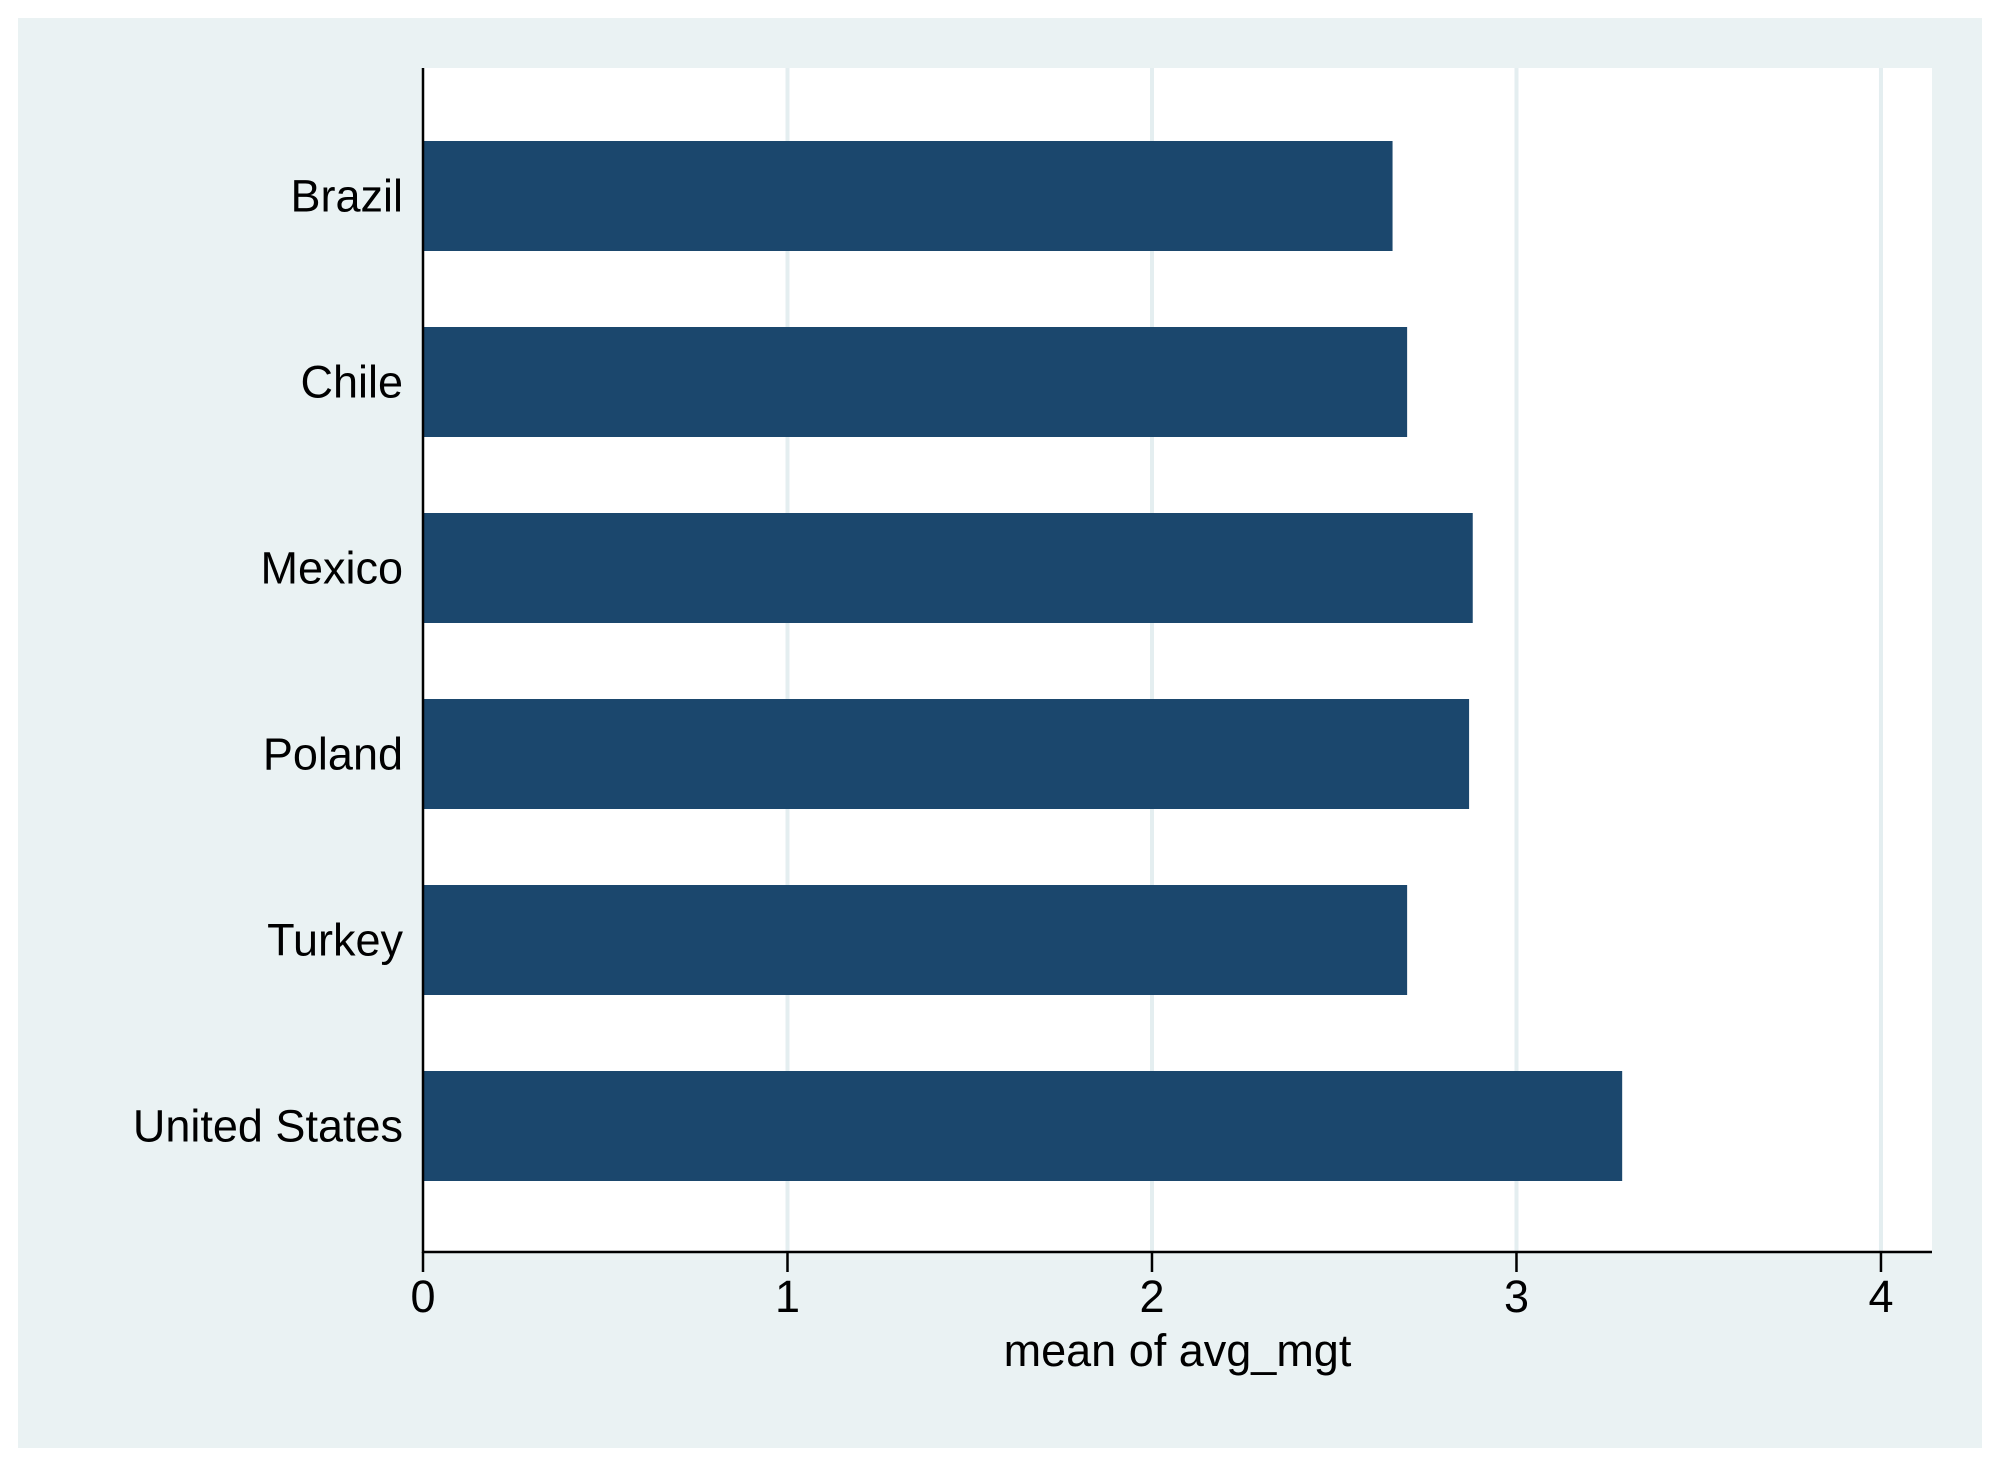  Describe the element at coordinates (915, 940) in the screenshot. I see `bar-turkey` at that location.